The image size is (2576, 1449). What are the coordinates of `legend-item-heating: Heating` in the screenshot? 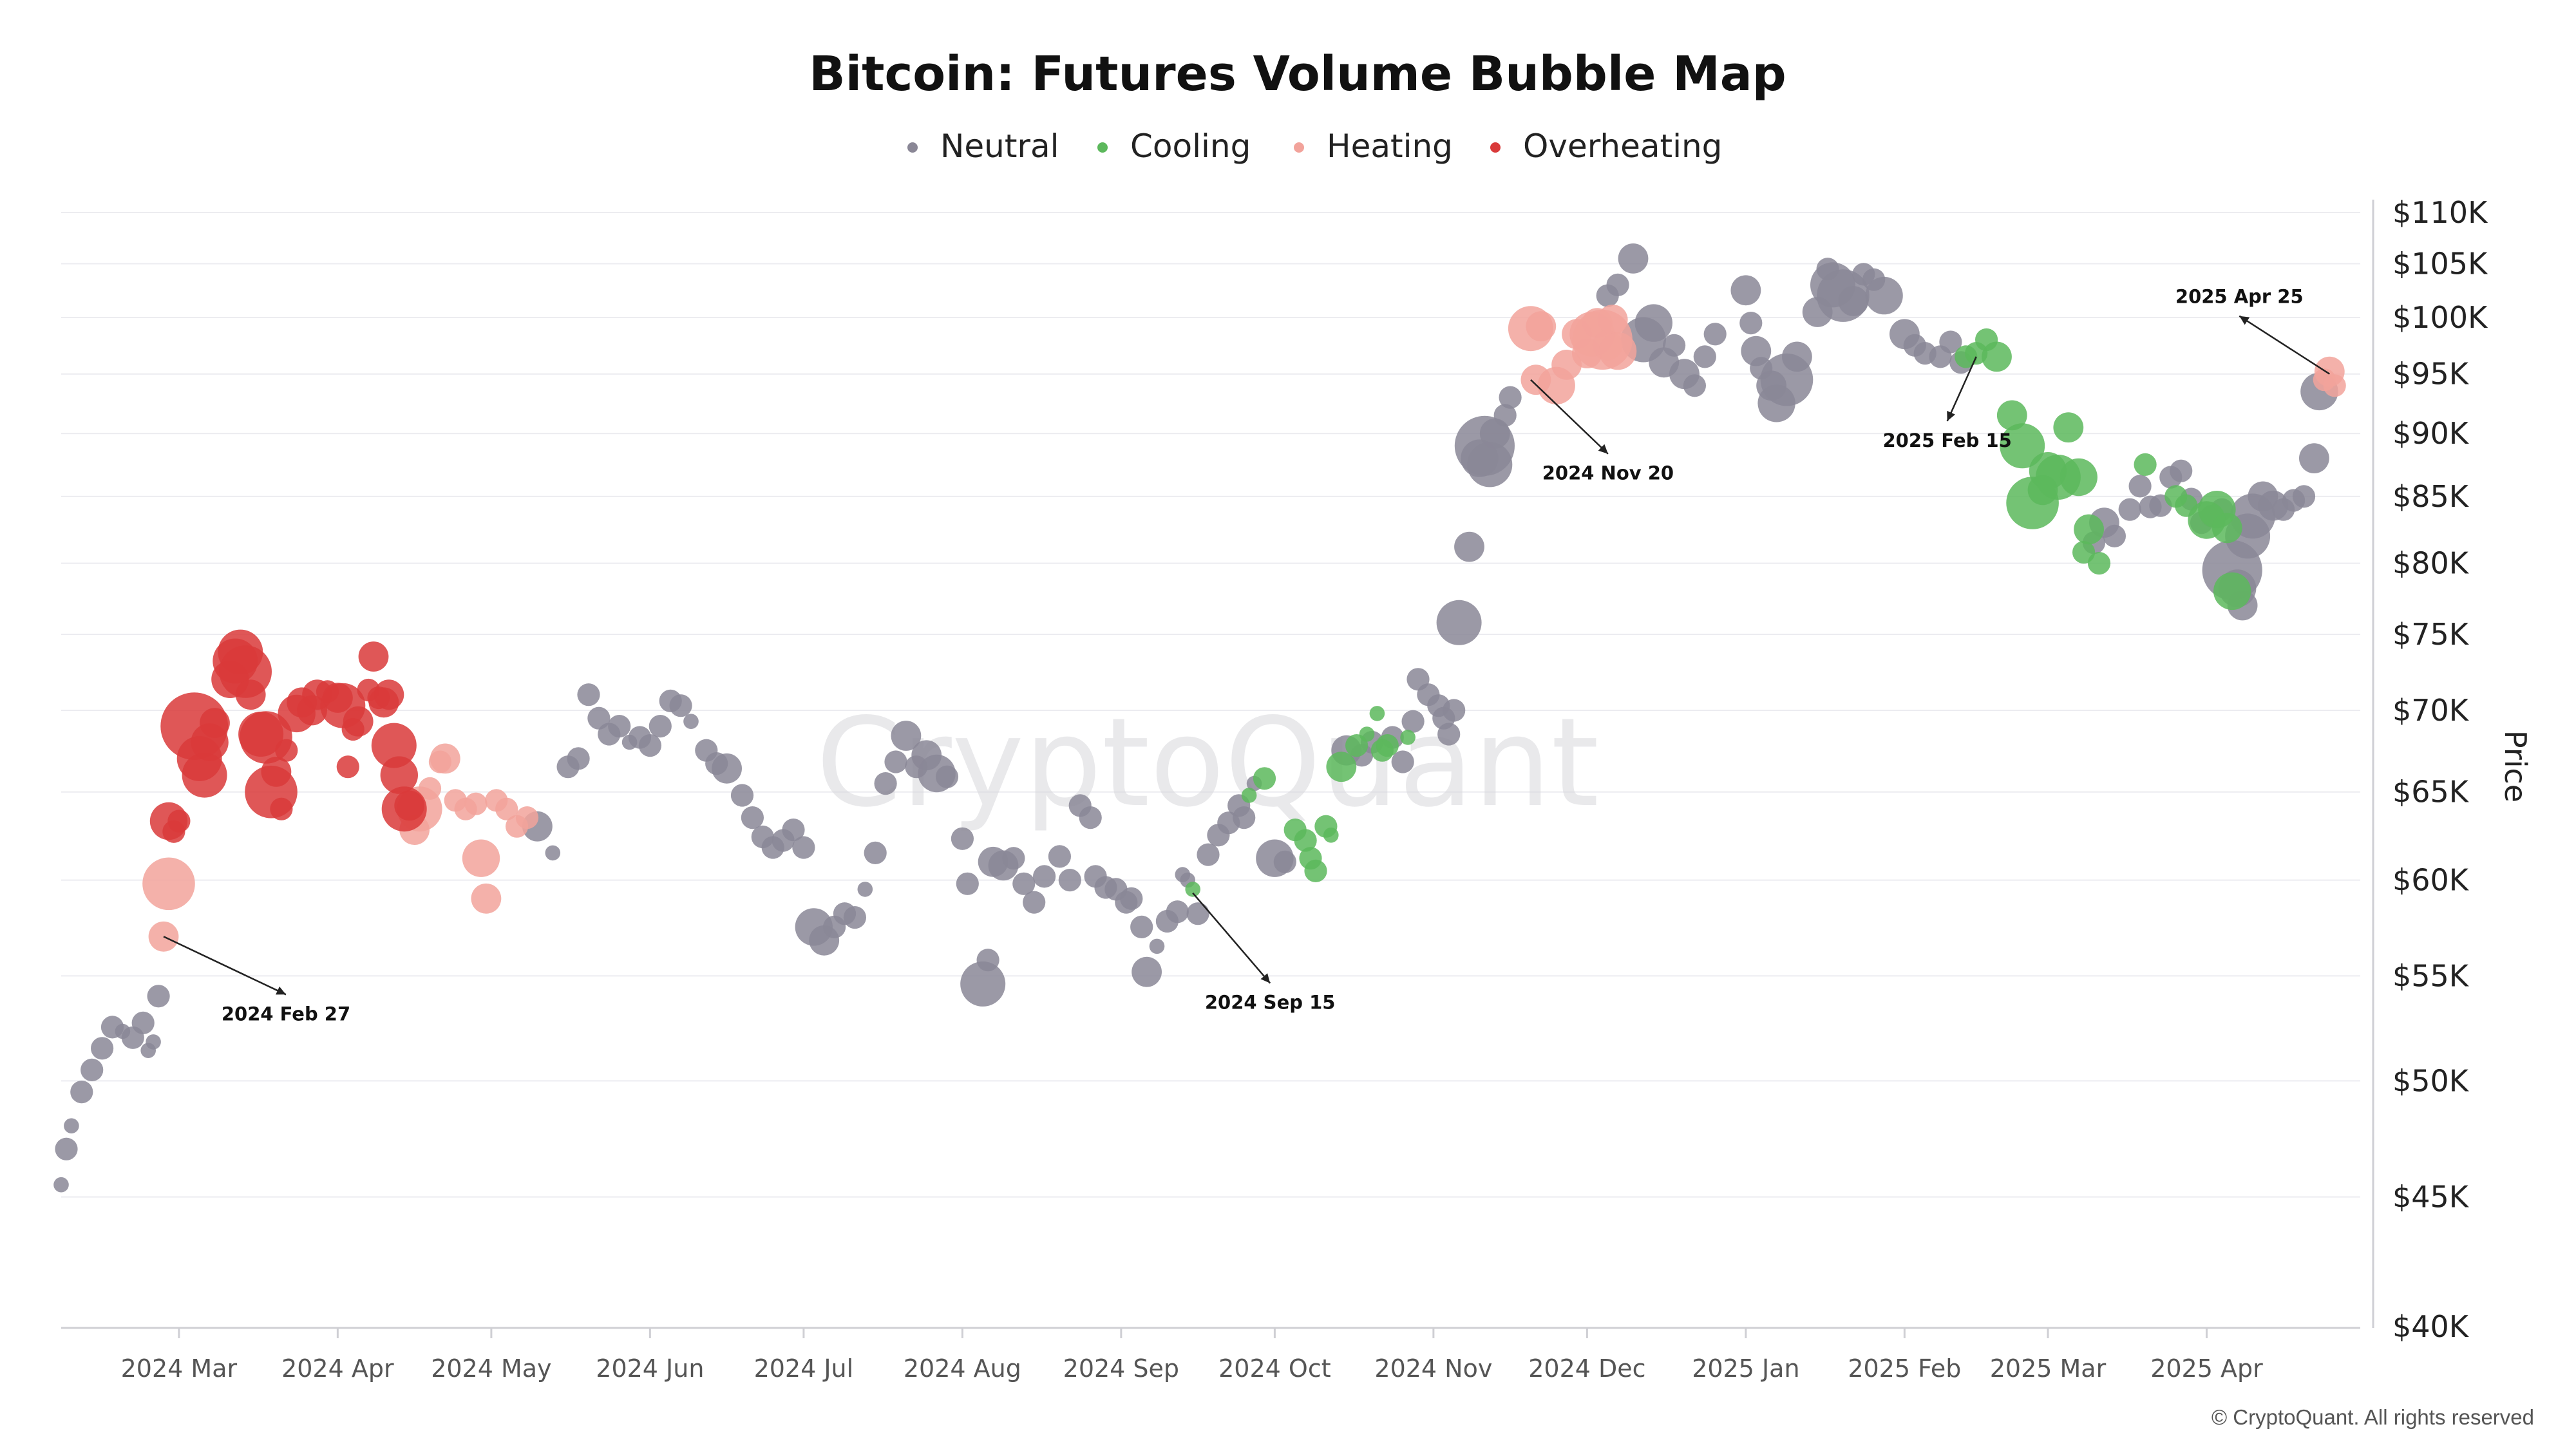 It's located at (1374, 147).